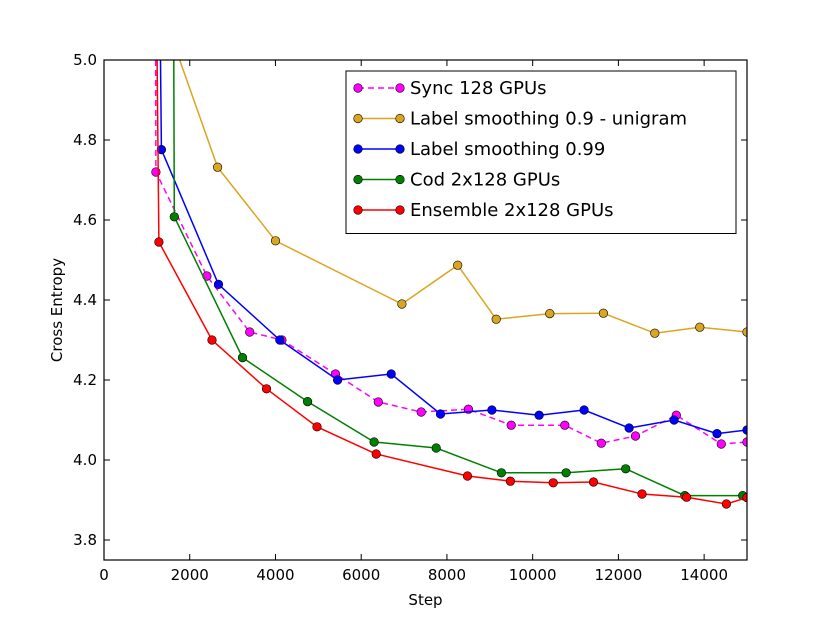 This screenshot has height=623, width=830. Describe the element at coordinates (425, 600) in the screenshot. I see `x-axis-title: Step` at that location.